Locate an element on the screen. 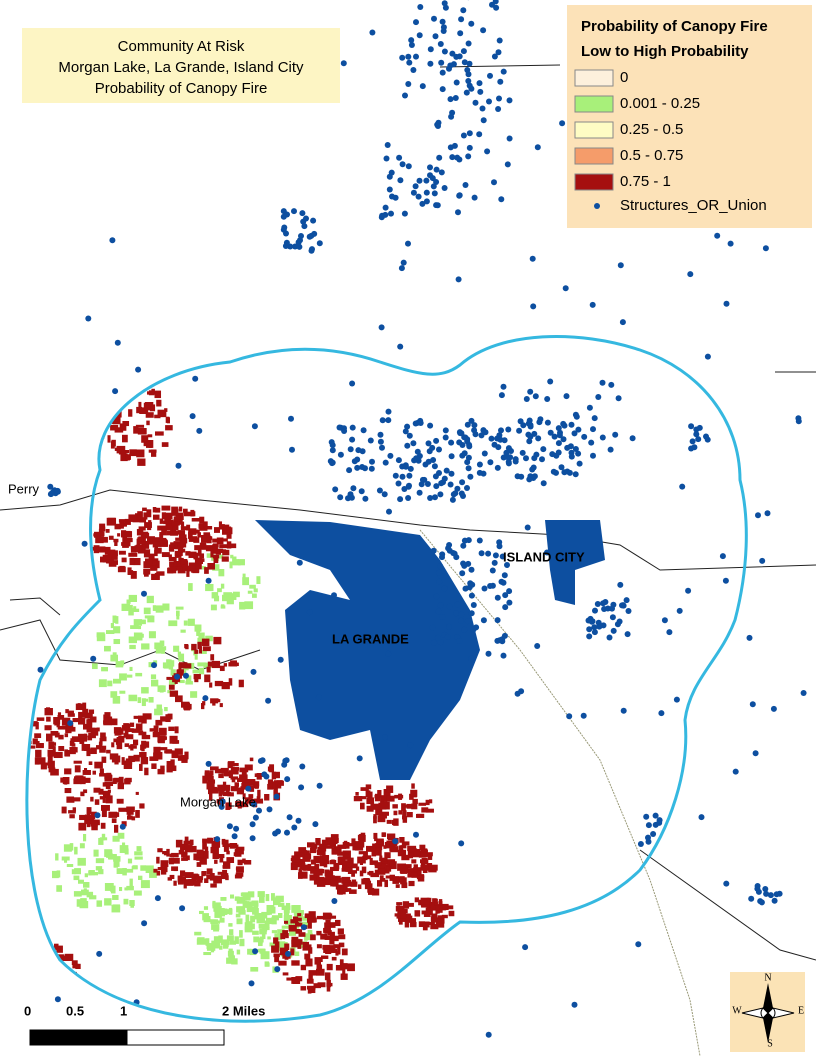 This screenshot has height=1056, width=816. town-area is located at coordinates (575, 562).